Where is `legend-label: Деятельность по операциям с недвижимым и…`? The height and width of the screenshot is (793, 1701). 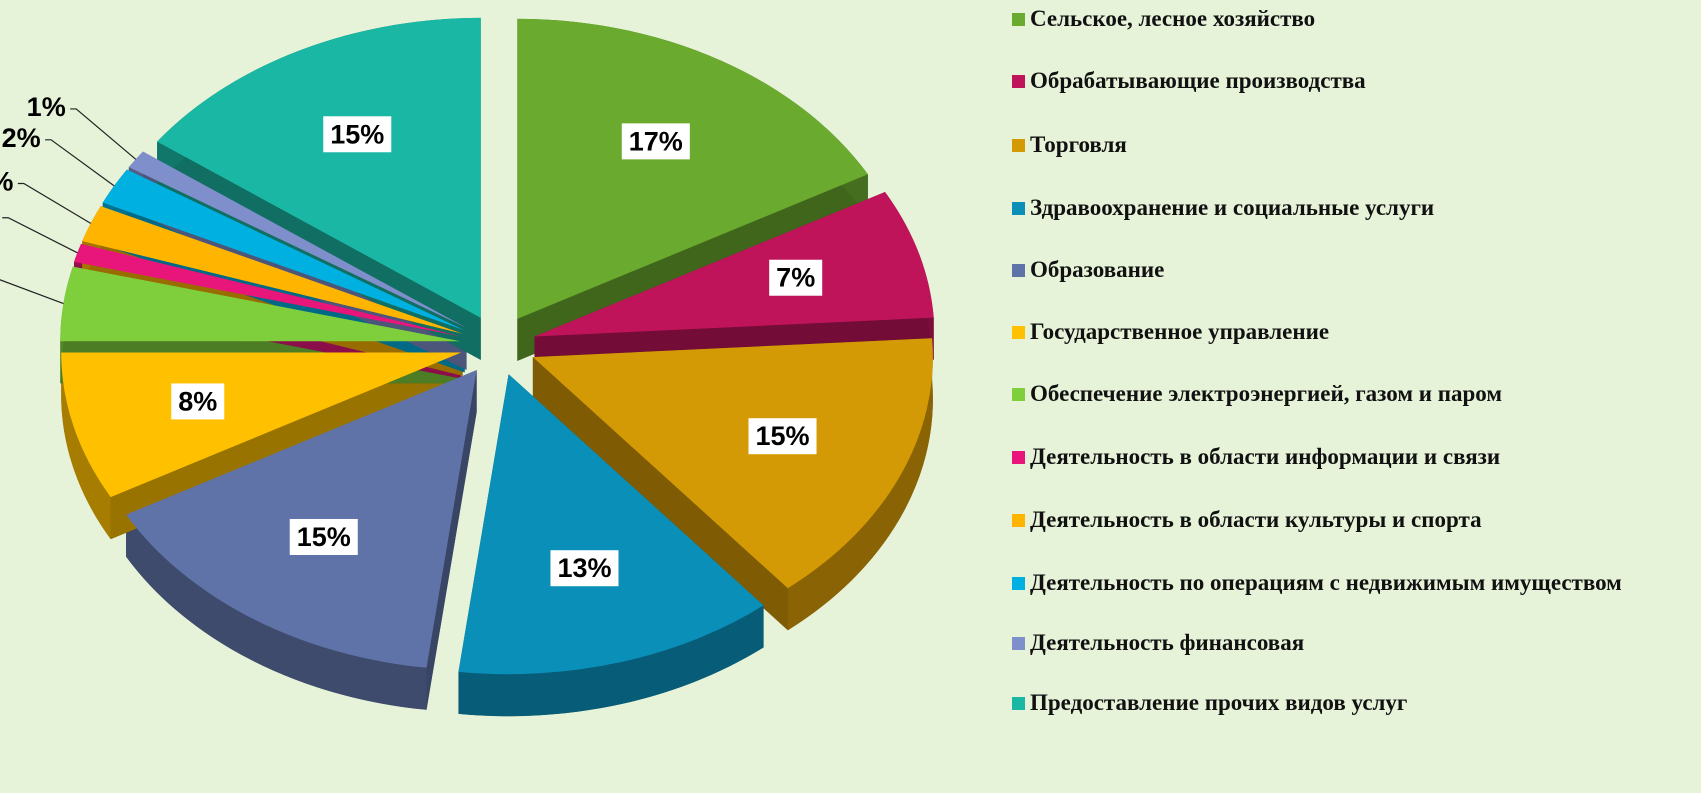
legend-label: Деятельность по операциям с недвижимым и… is located at coordinates (1326, 582).